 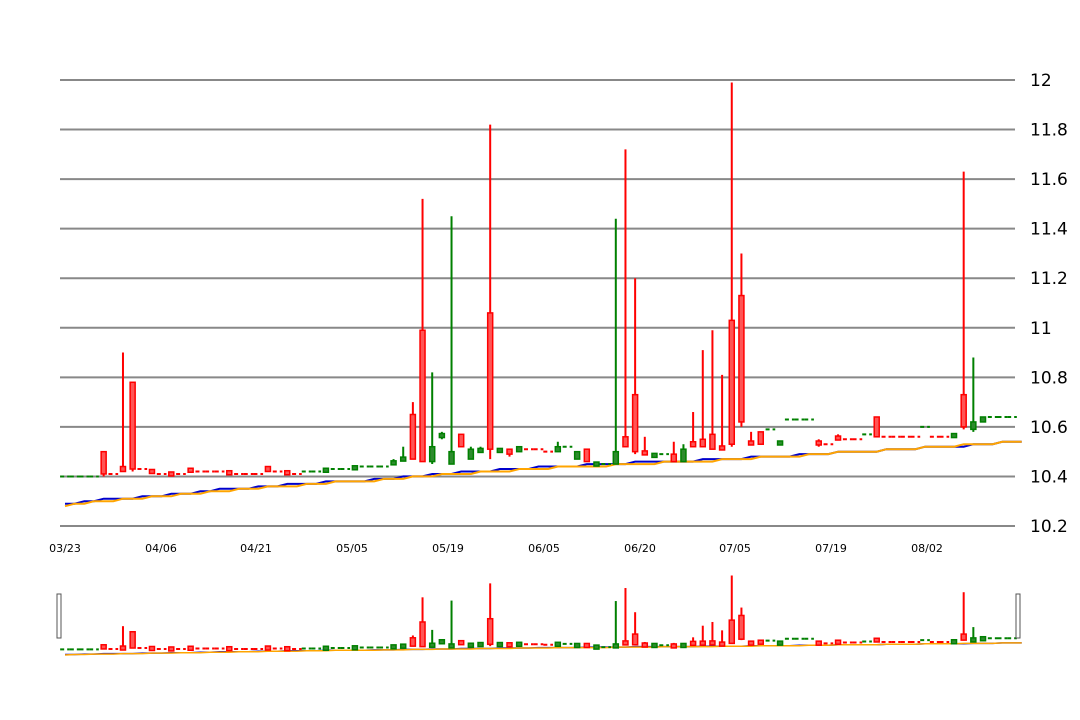 What do you see at coordinates (256, 548) in the screenshot?
I see `x-tick-label: 04/21` at bounding box center [256, 548].